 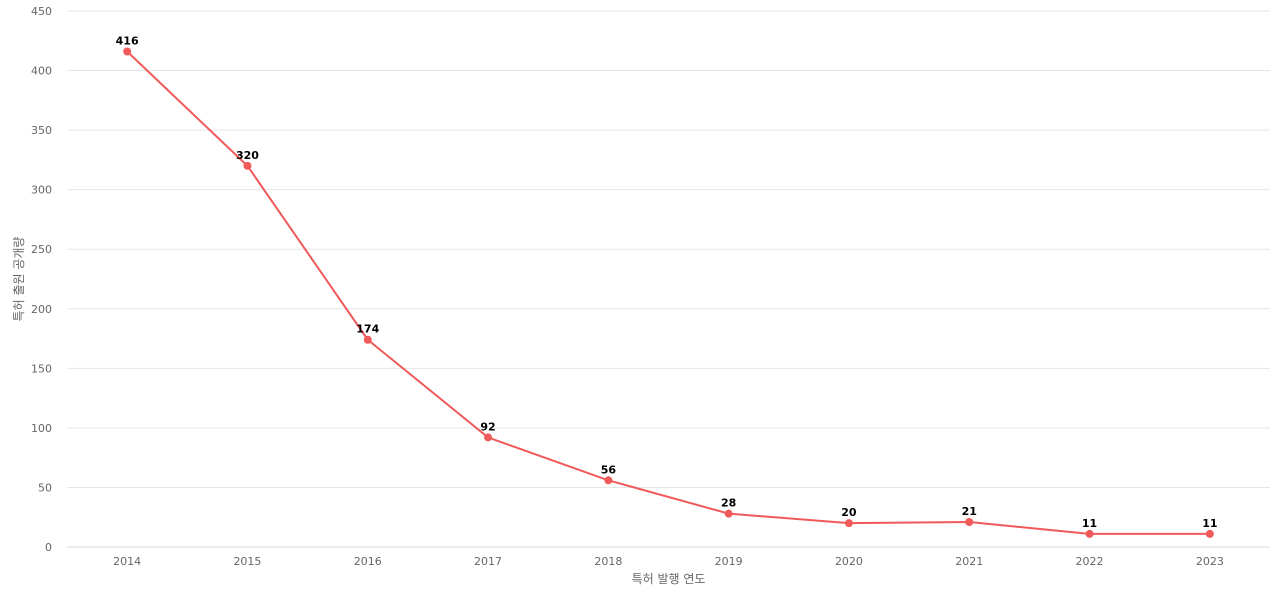 What do you see at coordinates (969, 511) in the screenshot?
I see `data-label: 21` at bounding box center [969, 511].